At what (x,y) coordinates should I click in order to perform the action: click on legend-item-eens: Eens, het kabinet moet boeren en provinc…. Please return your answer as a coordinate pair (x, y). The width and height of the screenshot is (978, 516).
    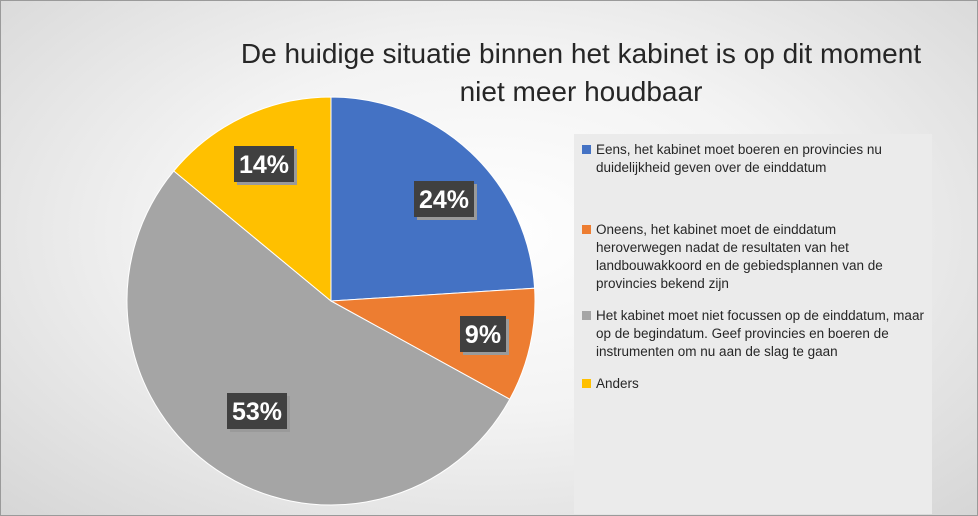
    Looking at the image, I should click on (753, 159).